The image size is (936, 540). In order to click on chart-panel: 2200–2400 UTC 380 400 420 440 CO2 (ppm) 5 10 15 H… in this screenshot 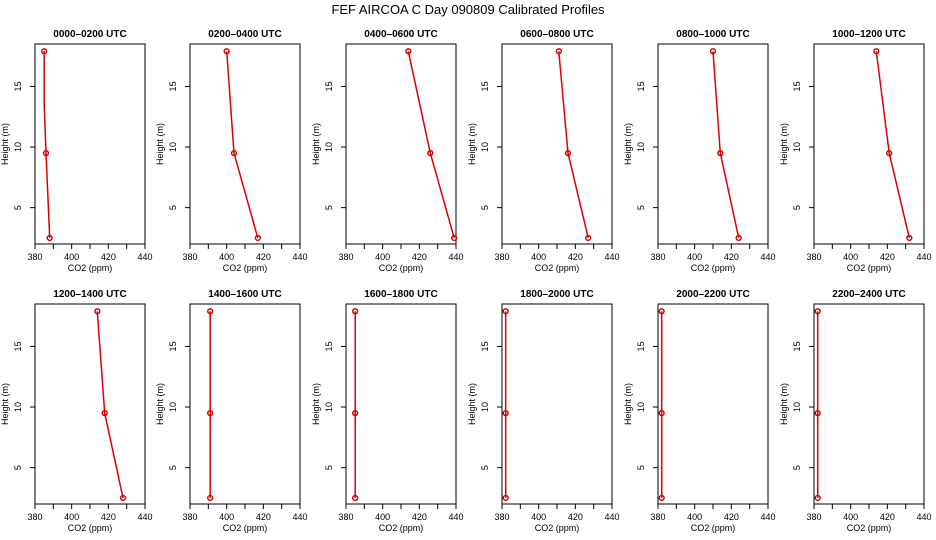, I will do `click(855, 411)`.